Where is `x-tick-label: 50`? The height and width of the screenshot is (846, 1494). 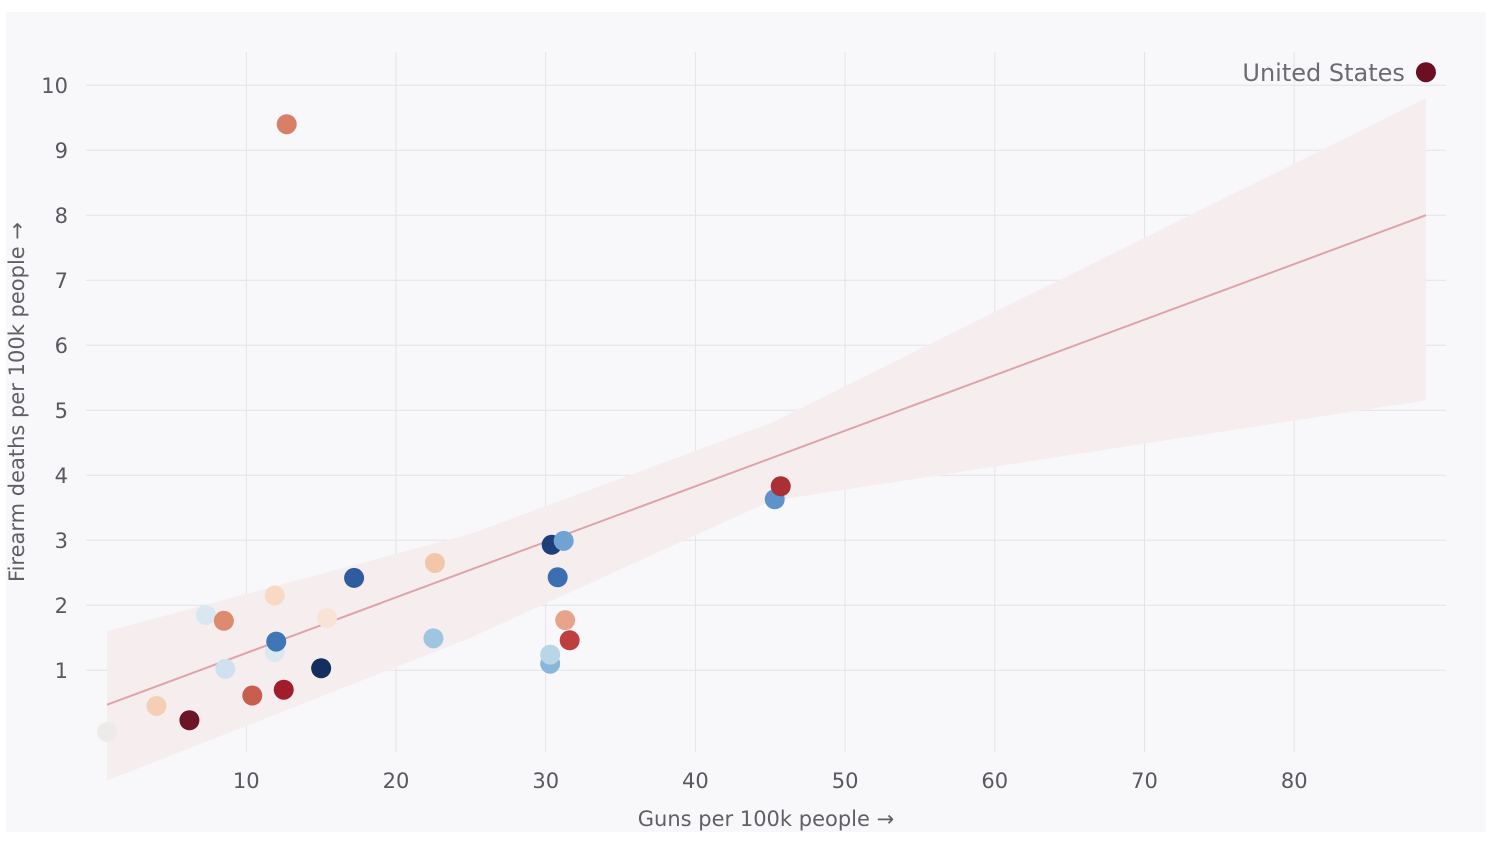
x-tick-label: 50 is located at coordinates (845, 781).